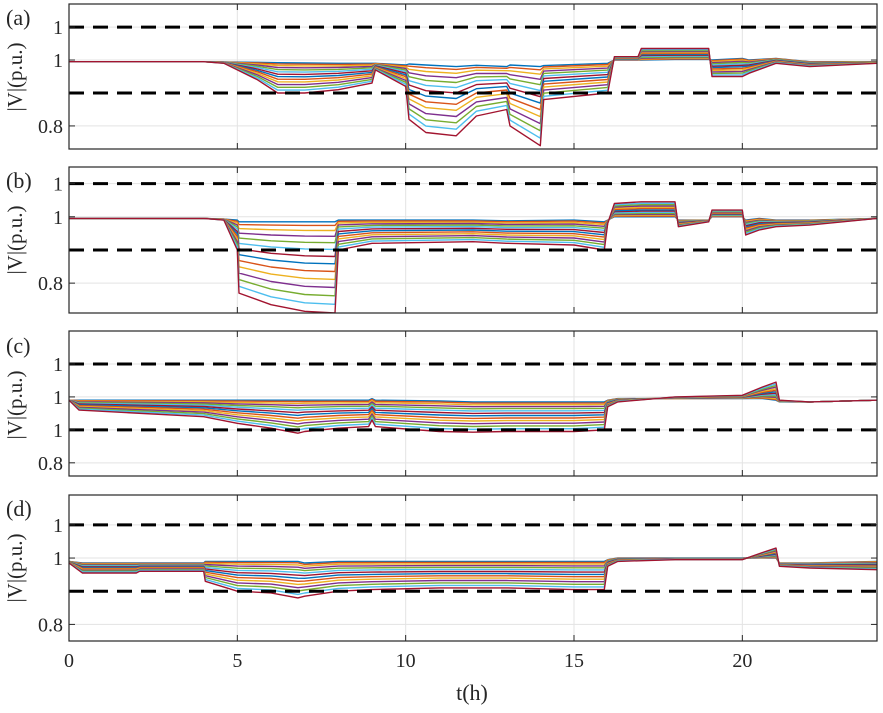  I want to click on x-tick-label: 15, so click(574, 661).